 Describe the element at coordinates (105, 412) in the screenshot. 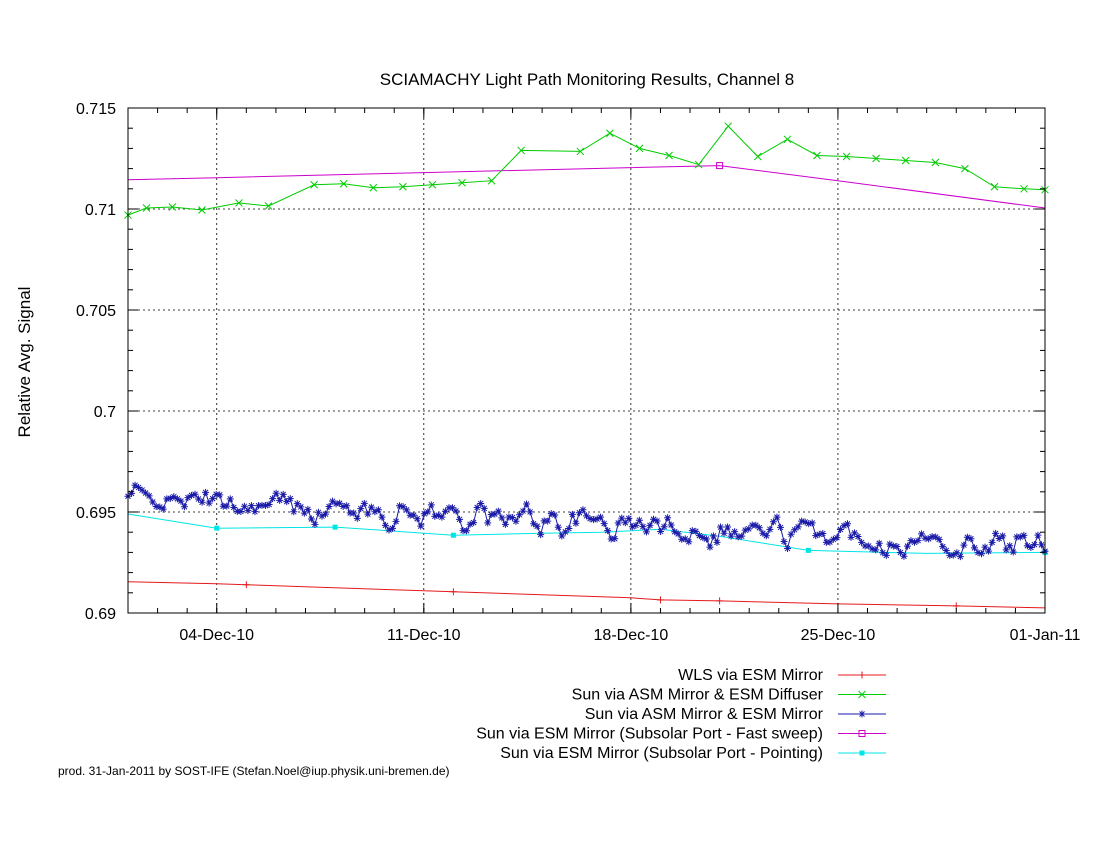

I see `y-tick-label: 0.7` at that location.